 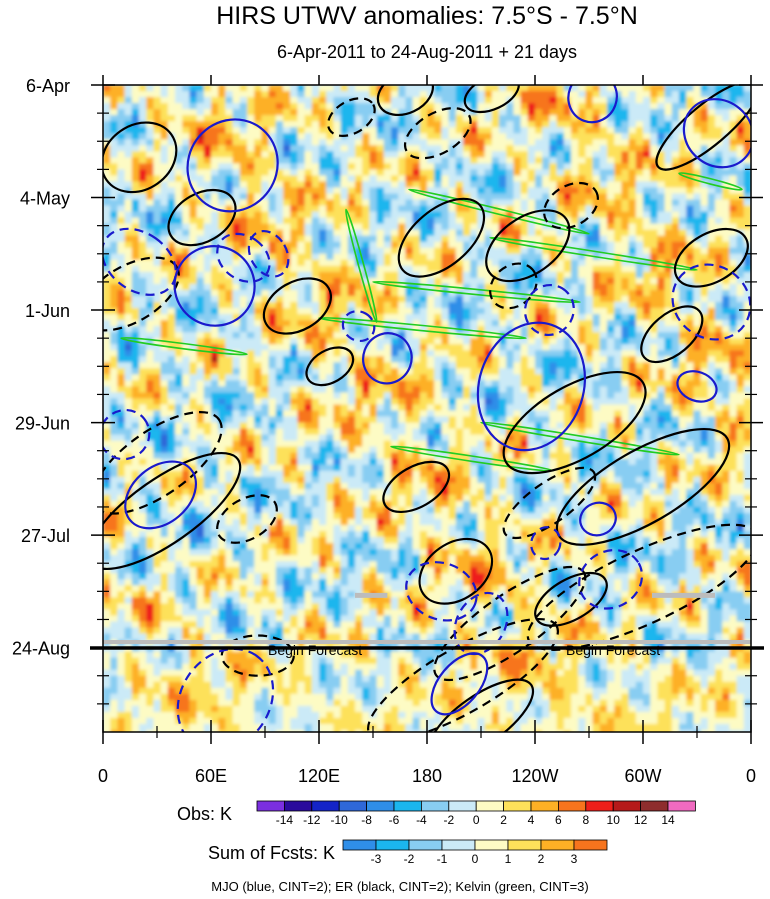 I want to click on colorbar-label: -6, so click(x=394, y=820).